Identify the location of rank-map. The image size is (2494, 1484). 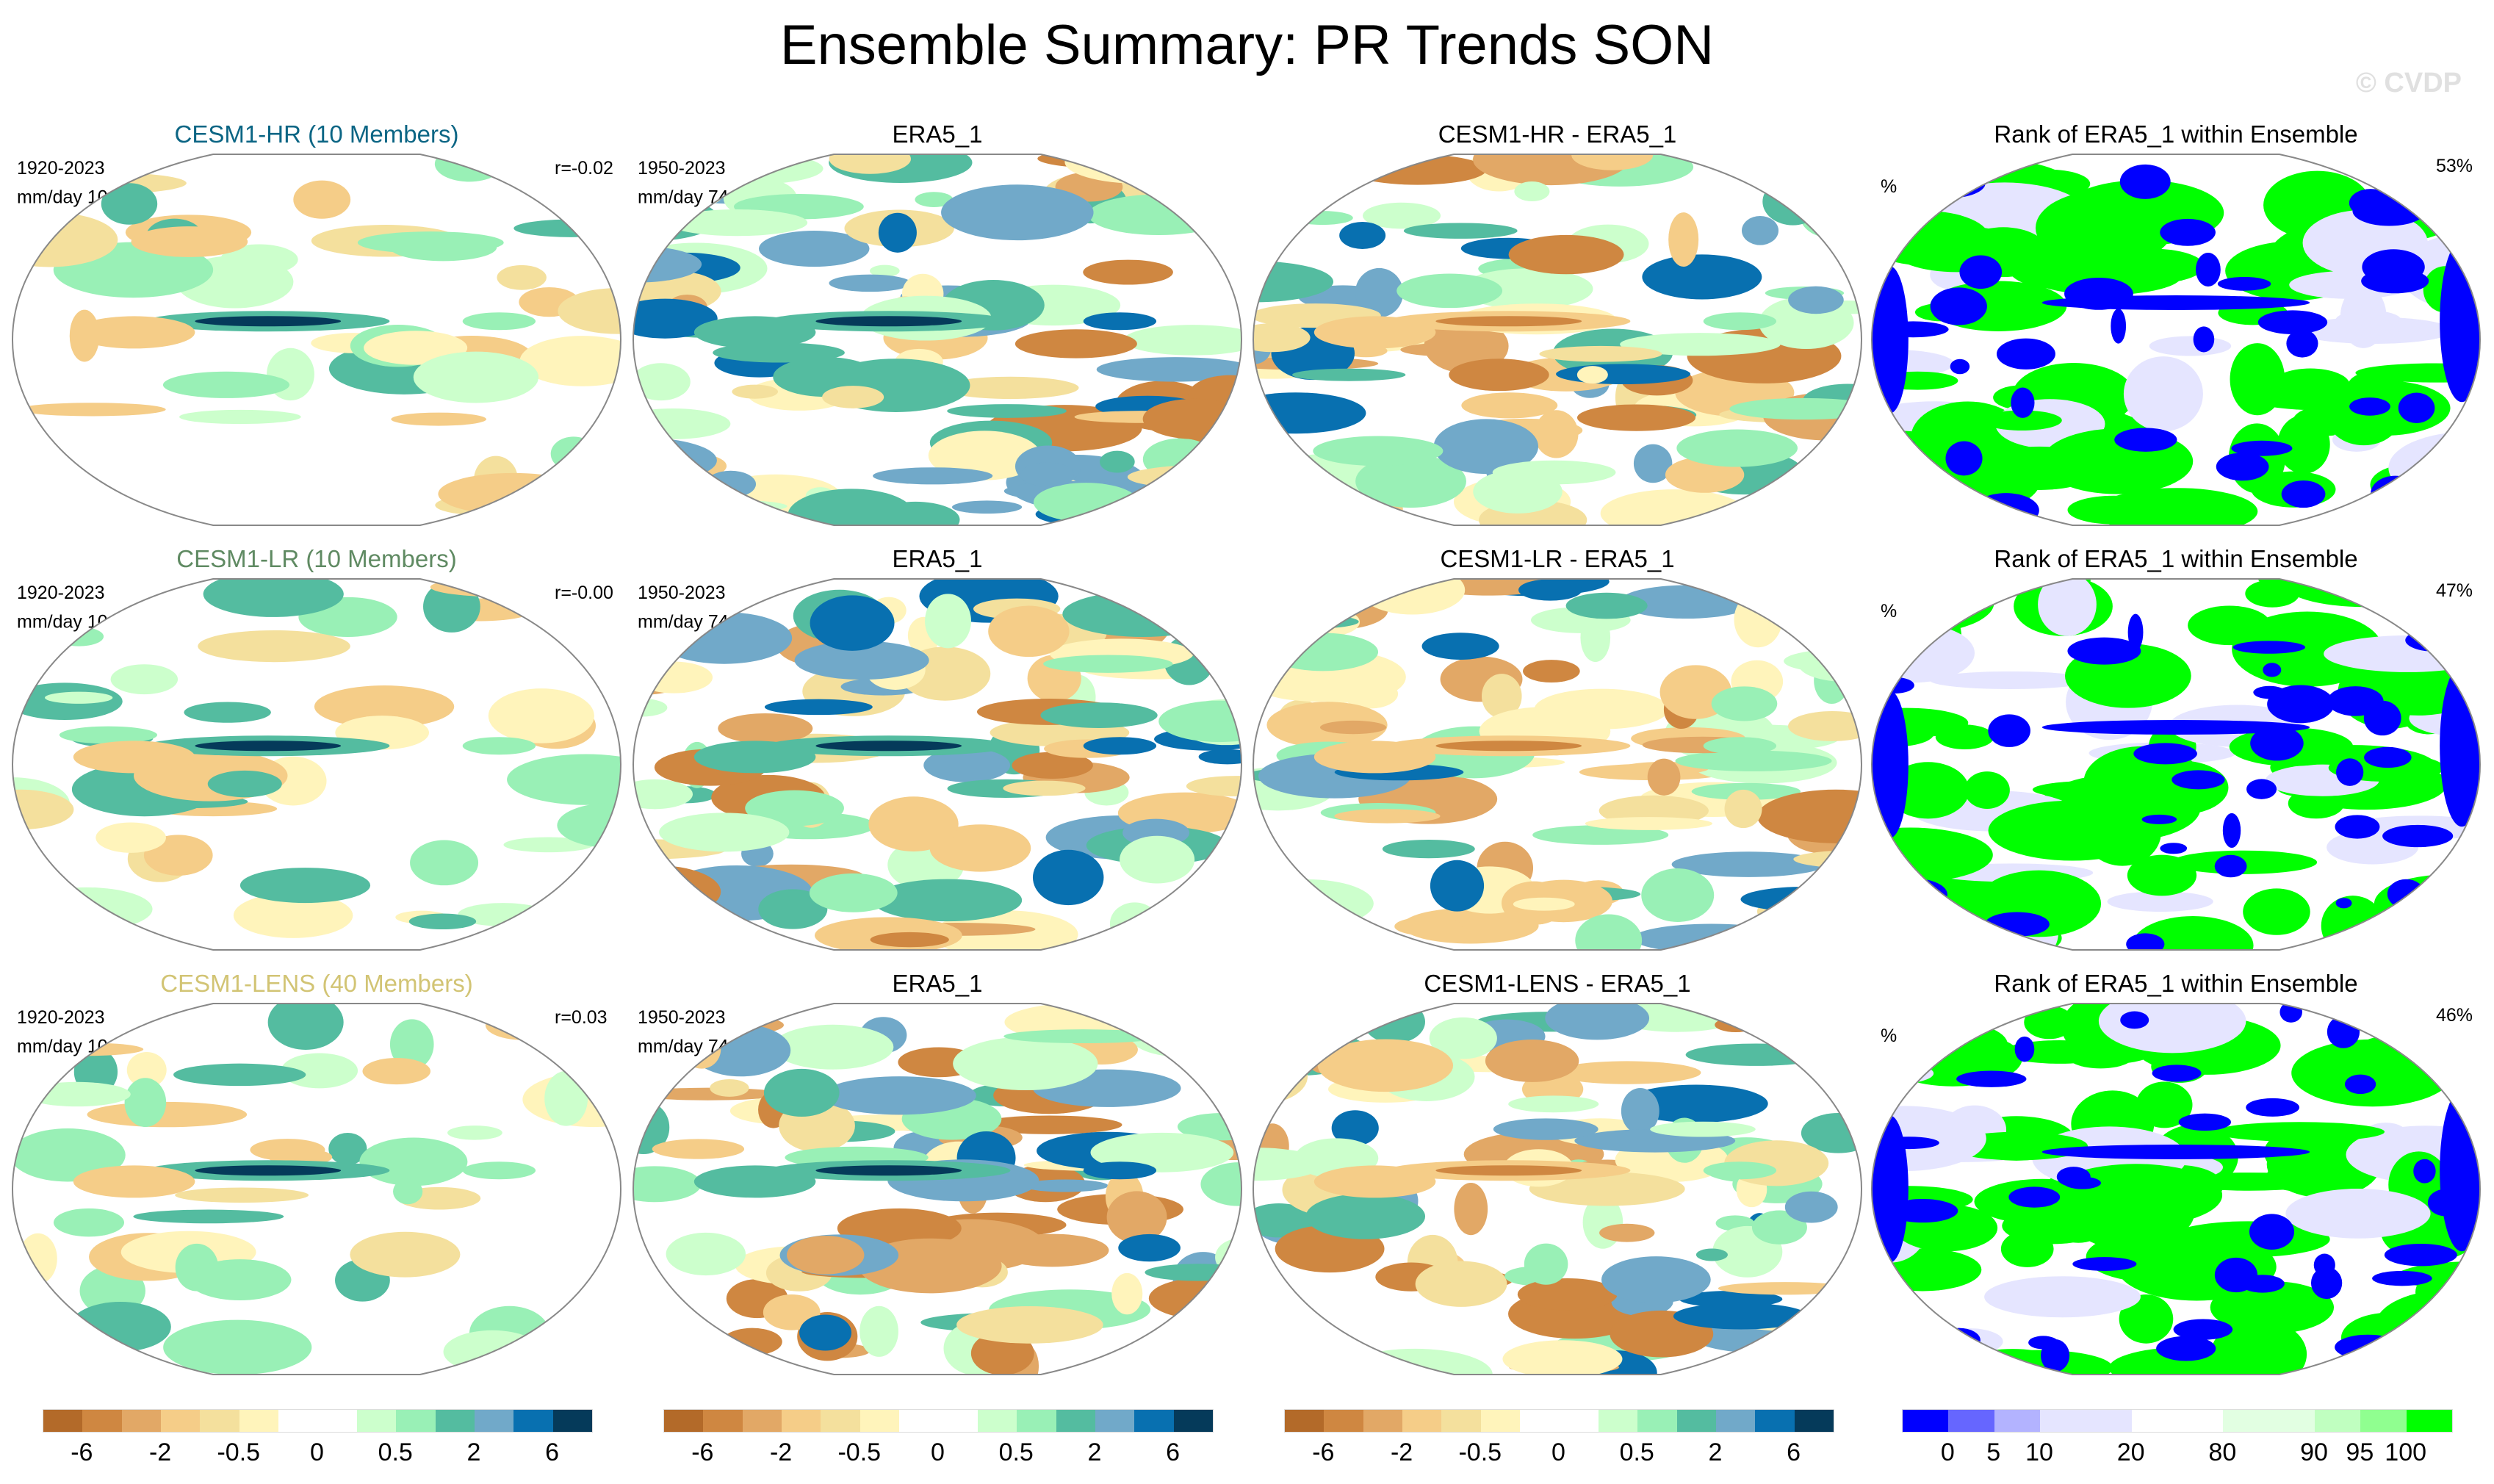
(2176, 1189).